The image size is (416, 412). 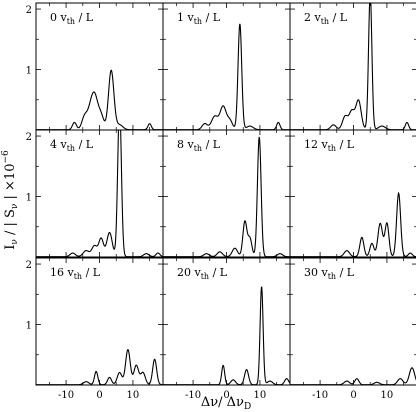 I want to click on y-axis-label-sub1: ν, so click(x=15, y=241).